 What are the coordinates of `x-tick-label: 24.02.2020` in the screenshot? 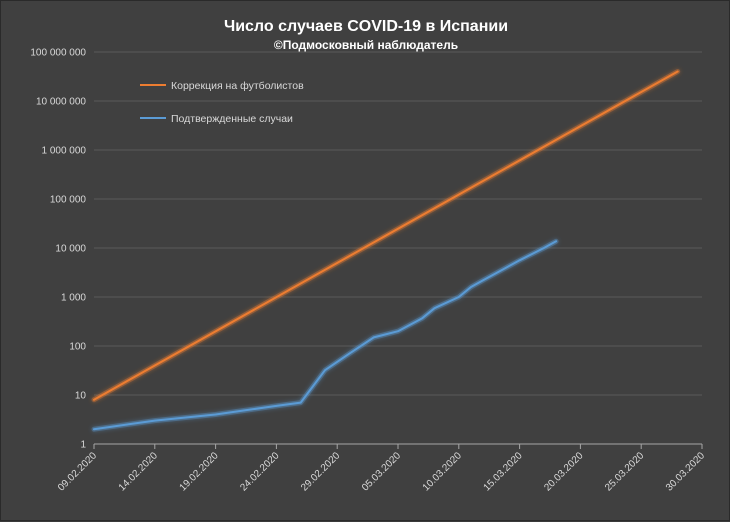 It's located at (259, 471).